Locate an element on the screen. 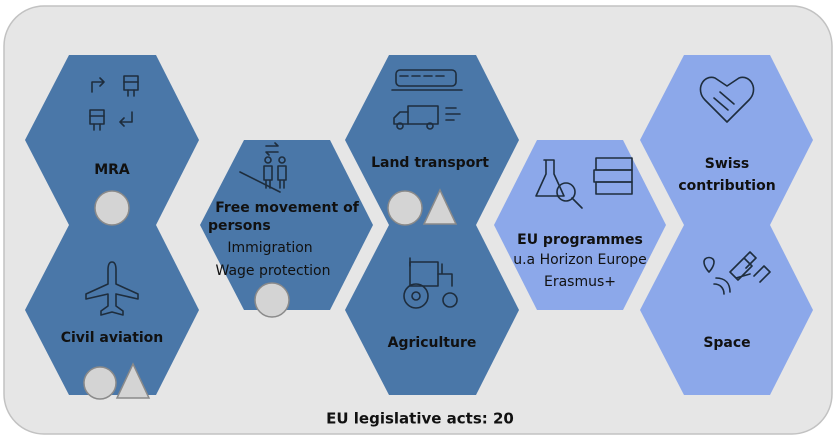 Image resolution: width=838 pixels, height=439 pixels. hex-title: EU programmes is located at coordinates (580, 240).